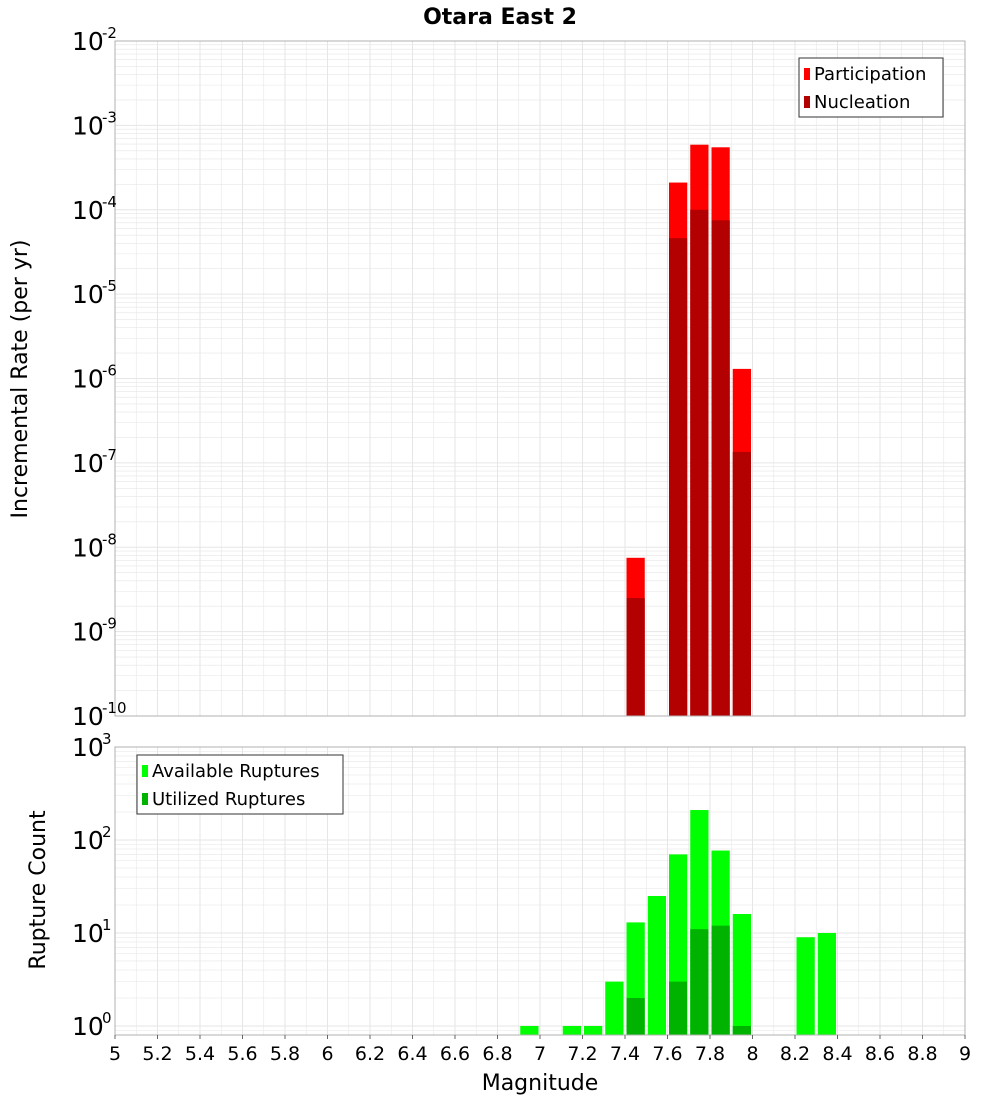  I want to click on y-tick-exponent: 2, so click(107, 832).